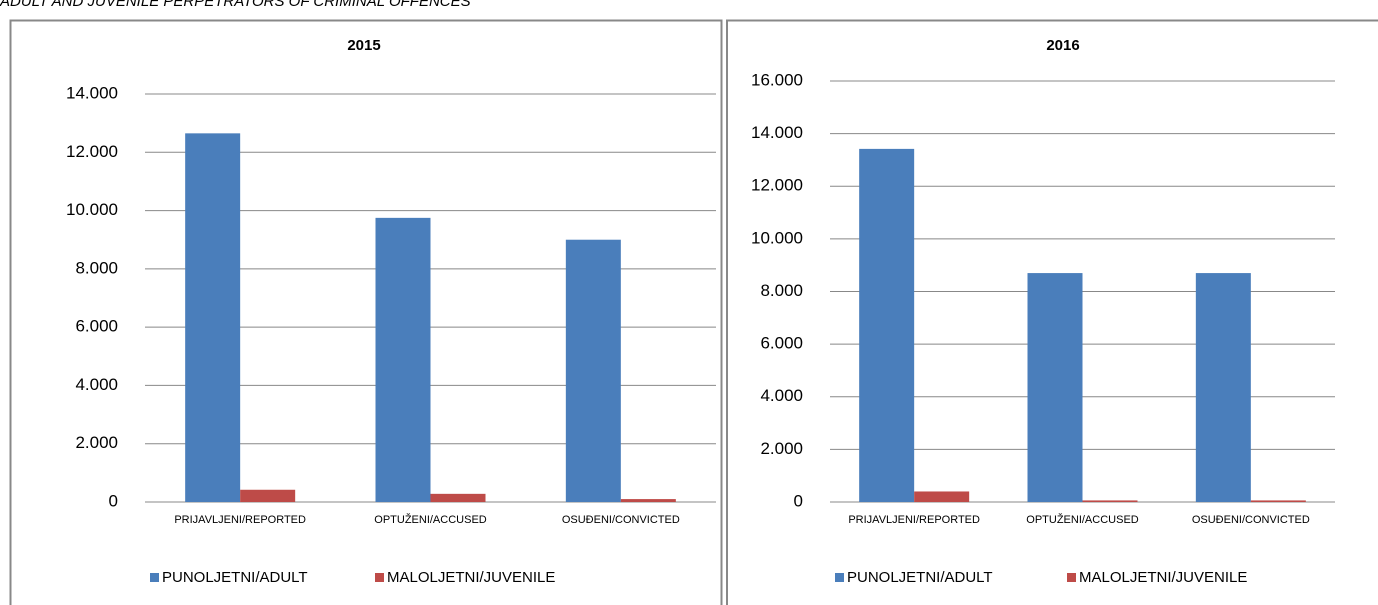  Describe the element at coordinates (363, 45) in the screenshot. I see `chart-title: 2015` at that location.